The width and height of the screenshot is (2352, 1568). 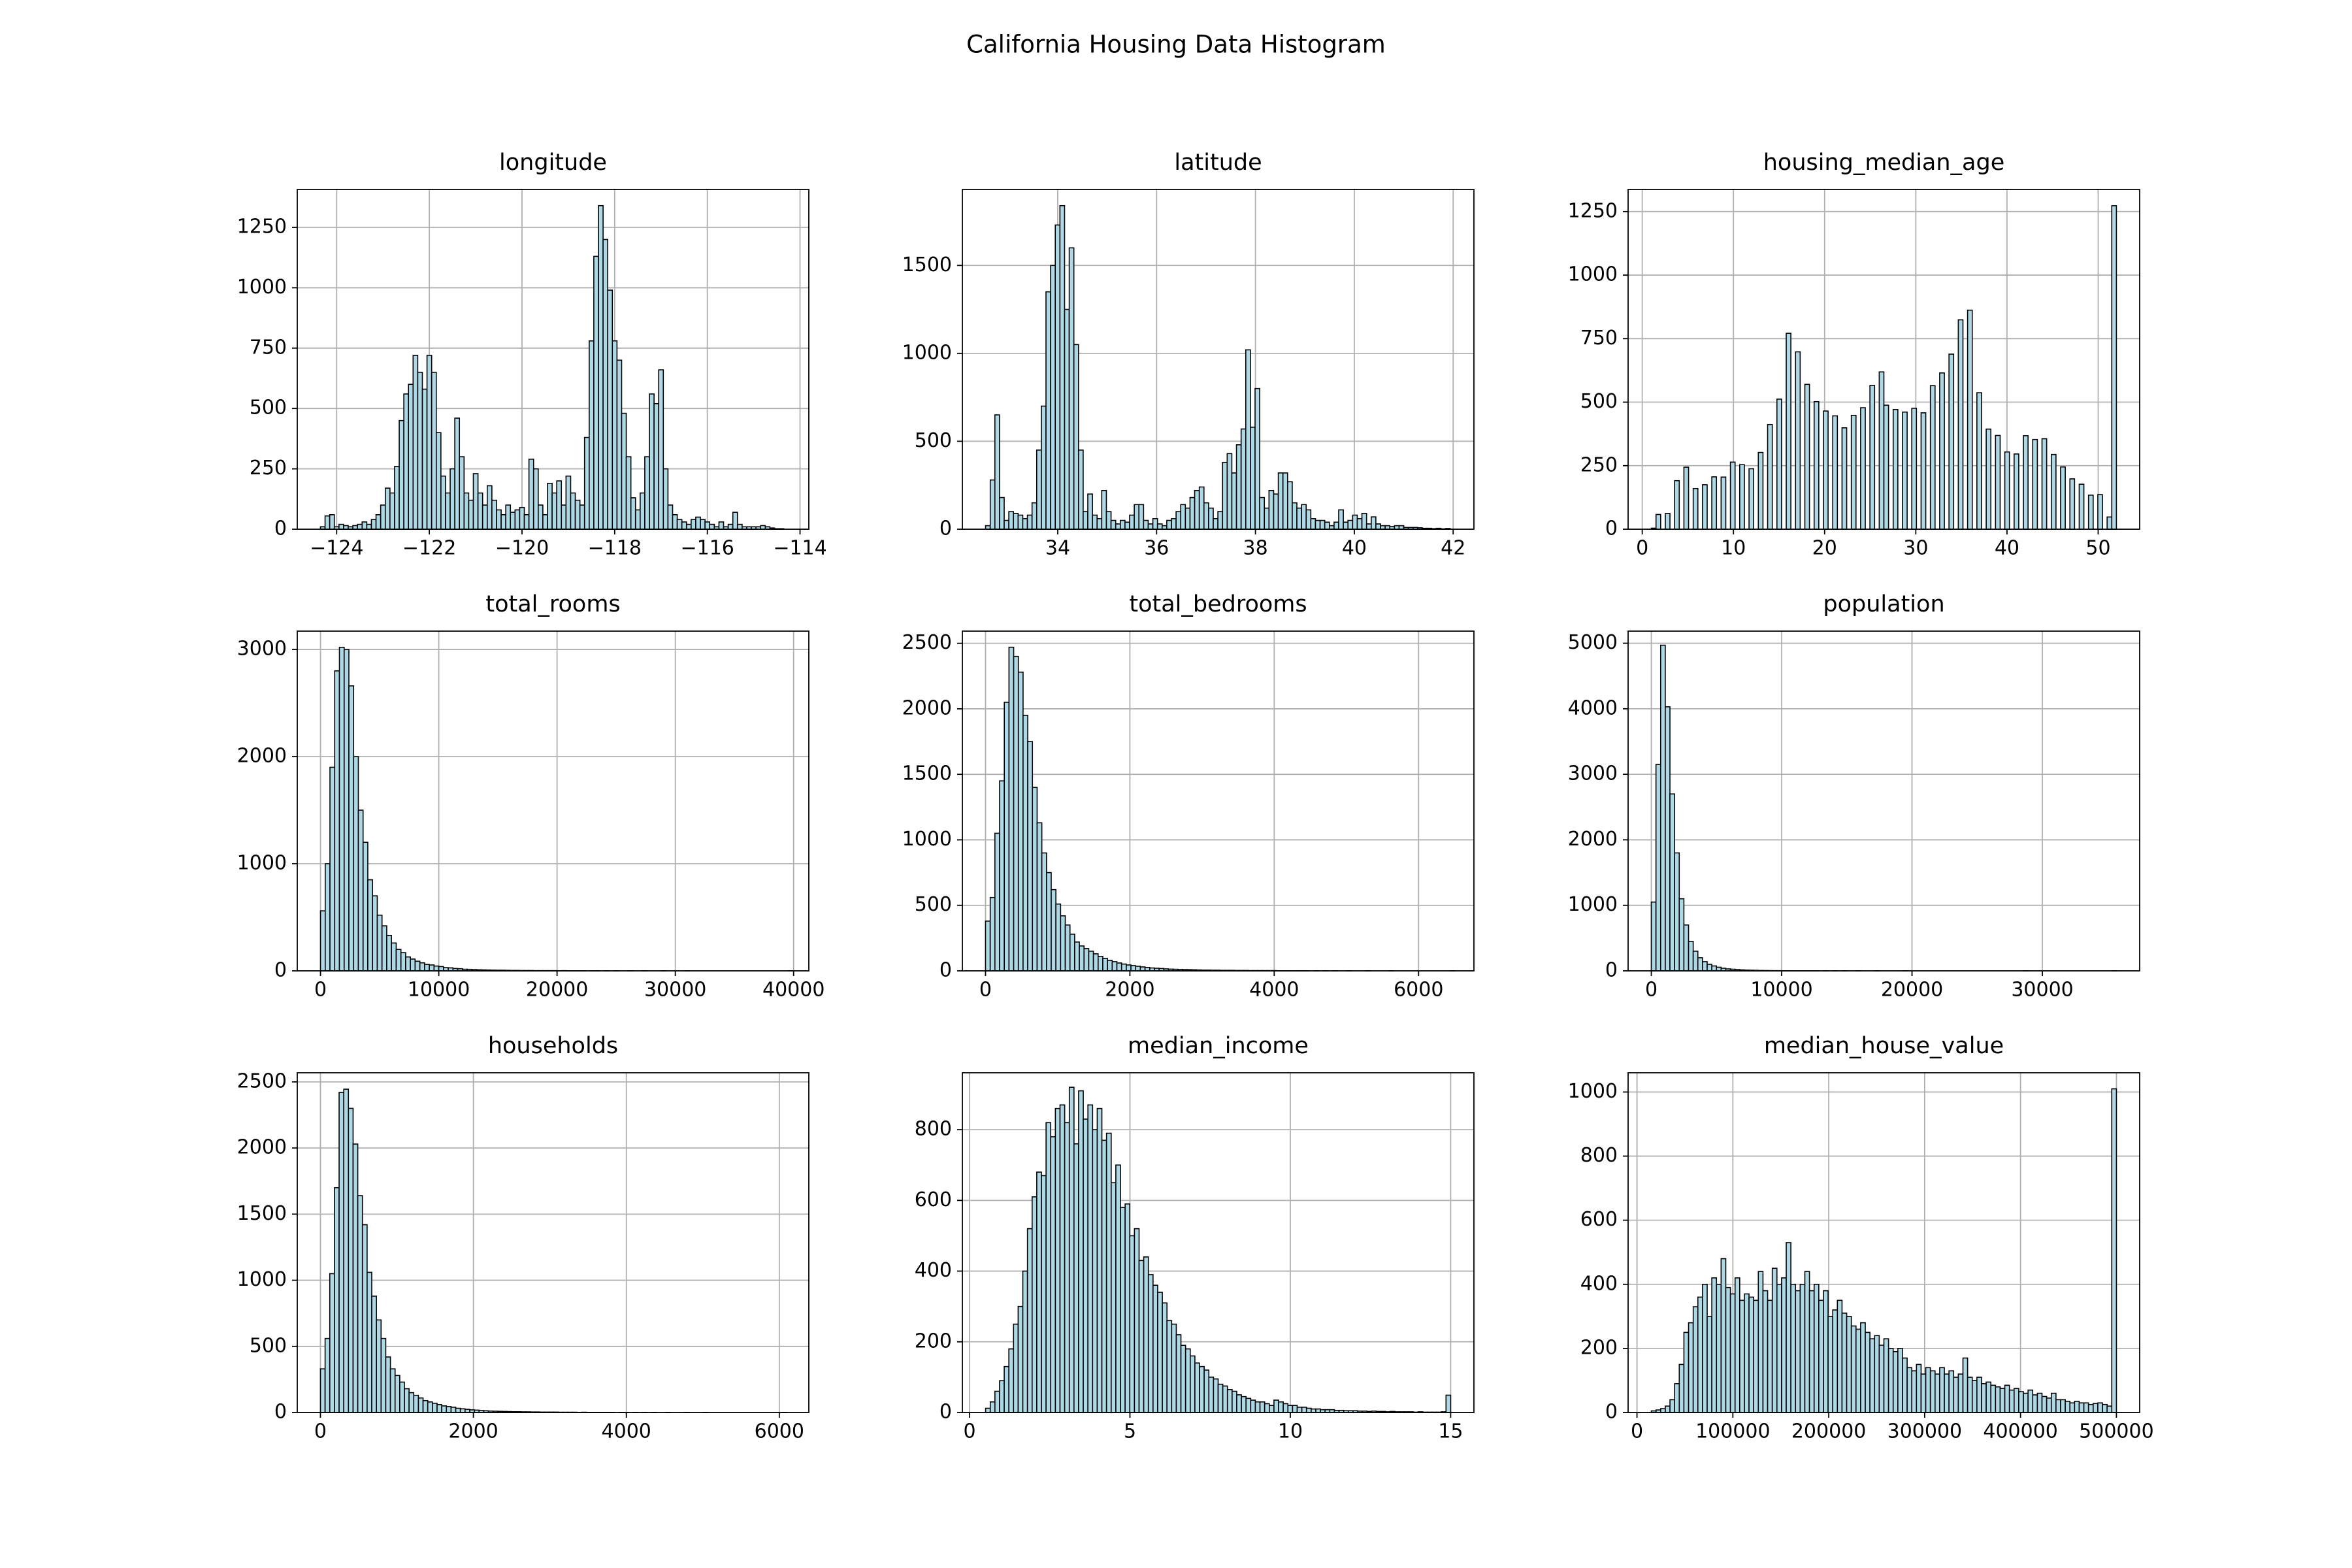 What do you see at coordinates (473, 1431) in the screenshot?
I see `x-tick-label: 2000` at bounding box center [473, 1431].